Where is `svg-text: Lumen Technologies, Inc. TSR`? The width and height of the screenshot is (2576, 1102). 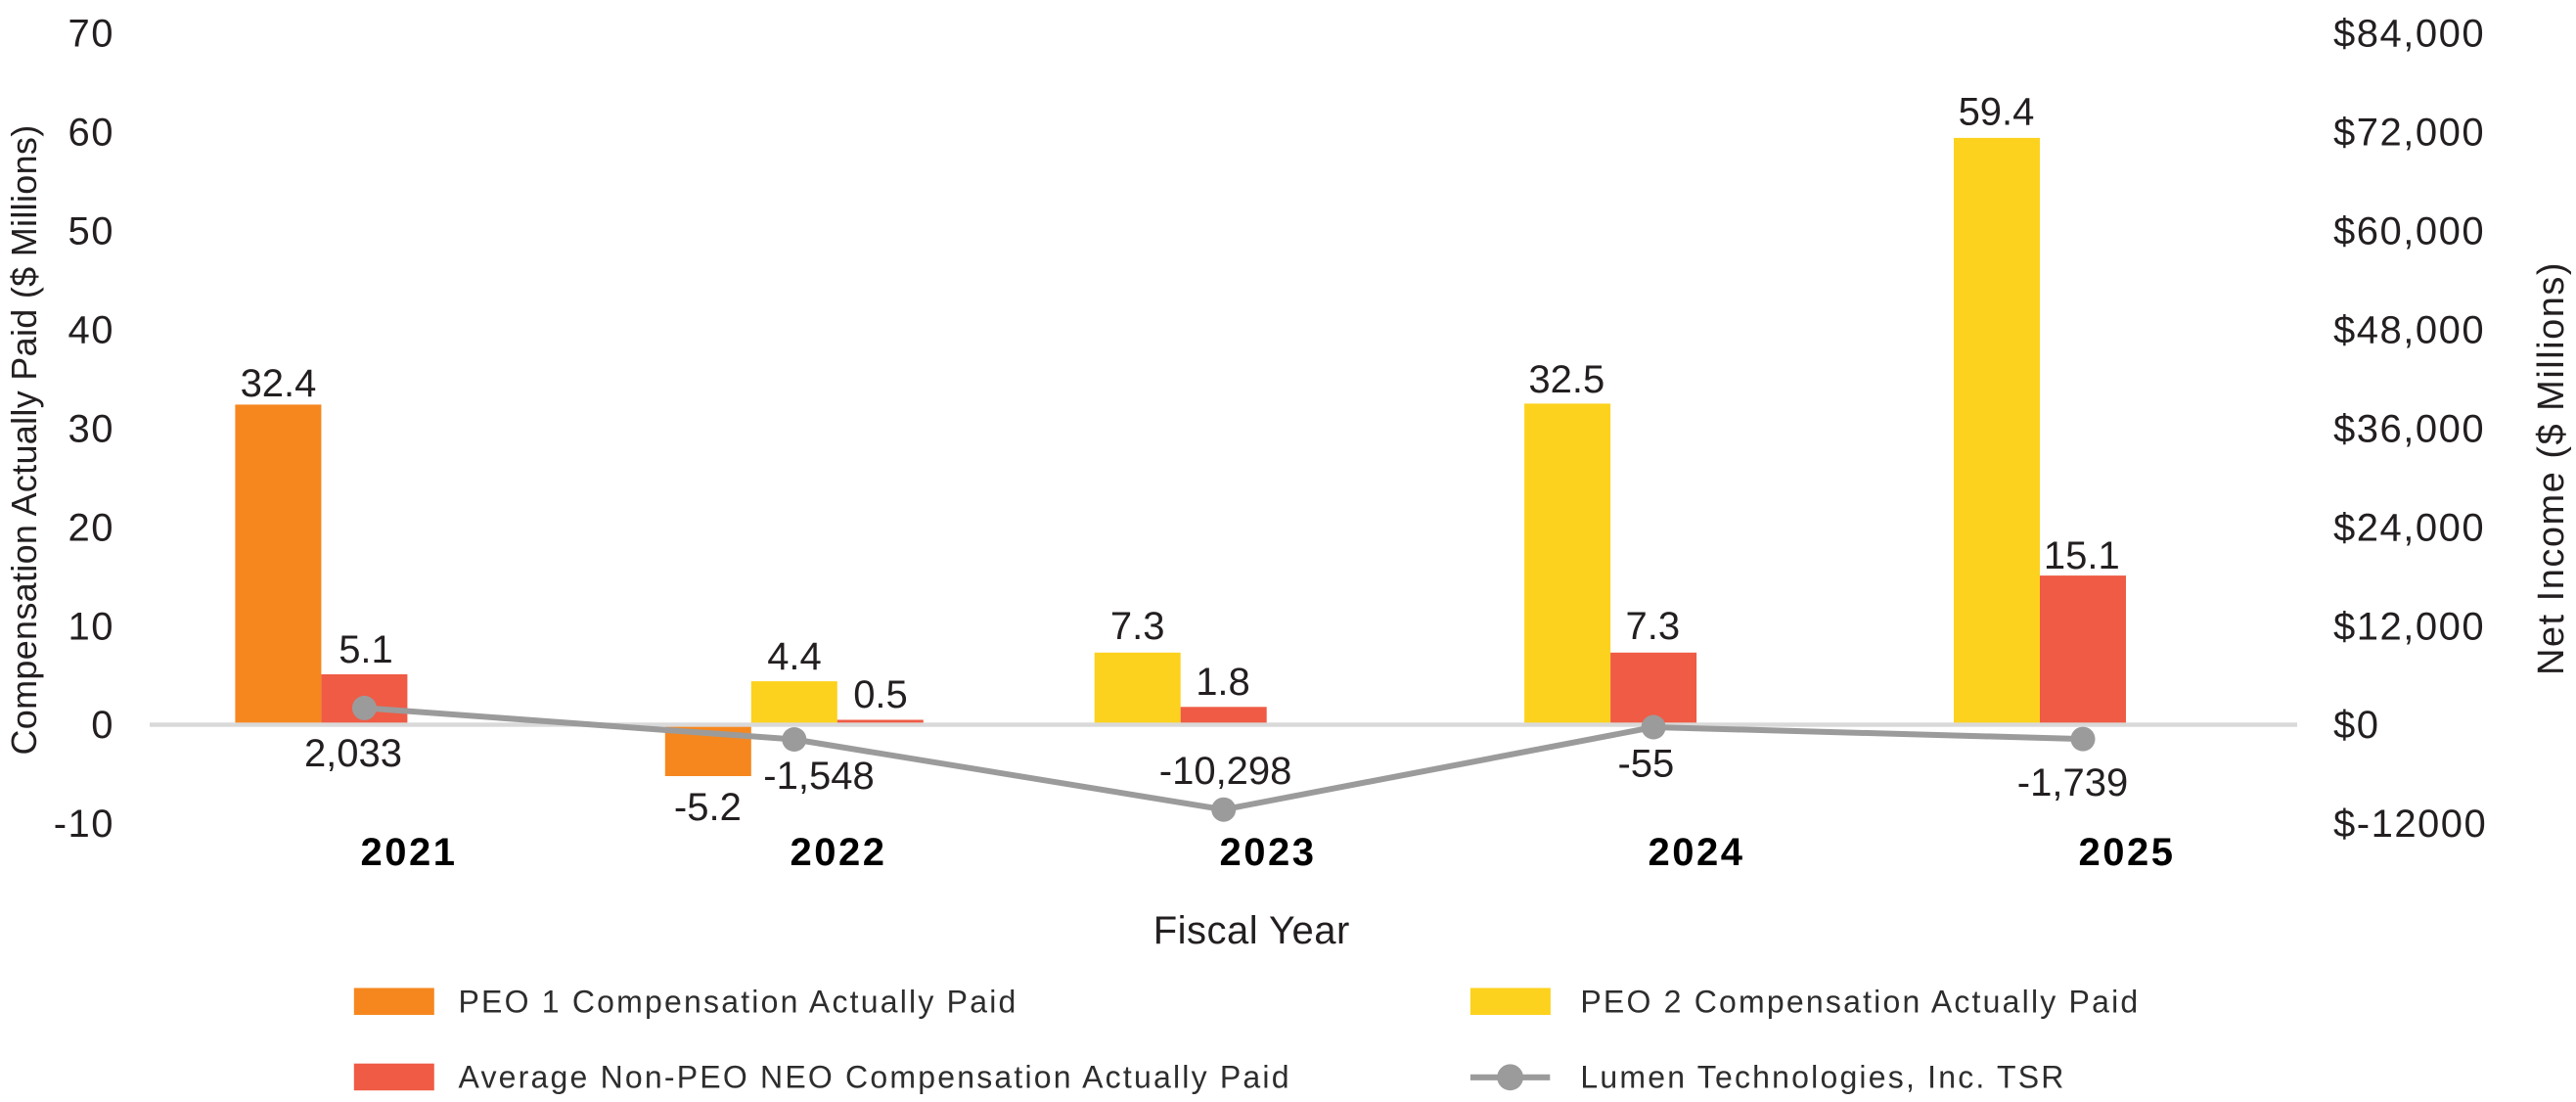
svg-text: Lumen Technologies, Inc. TSR is located at coordinates (1822, 1077).